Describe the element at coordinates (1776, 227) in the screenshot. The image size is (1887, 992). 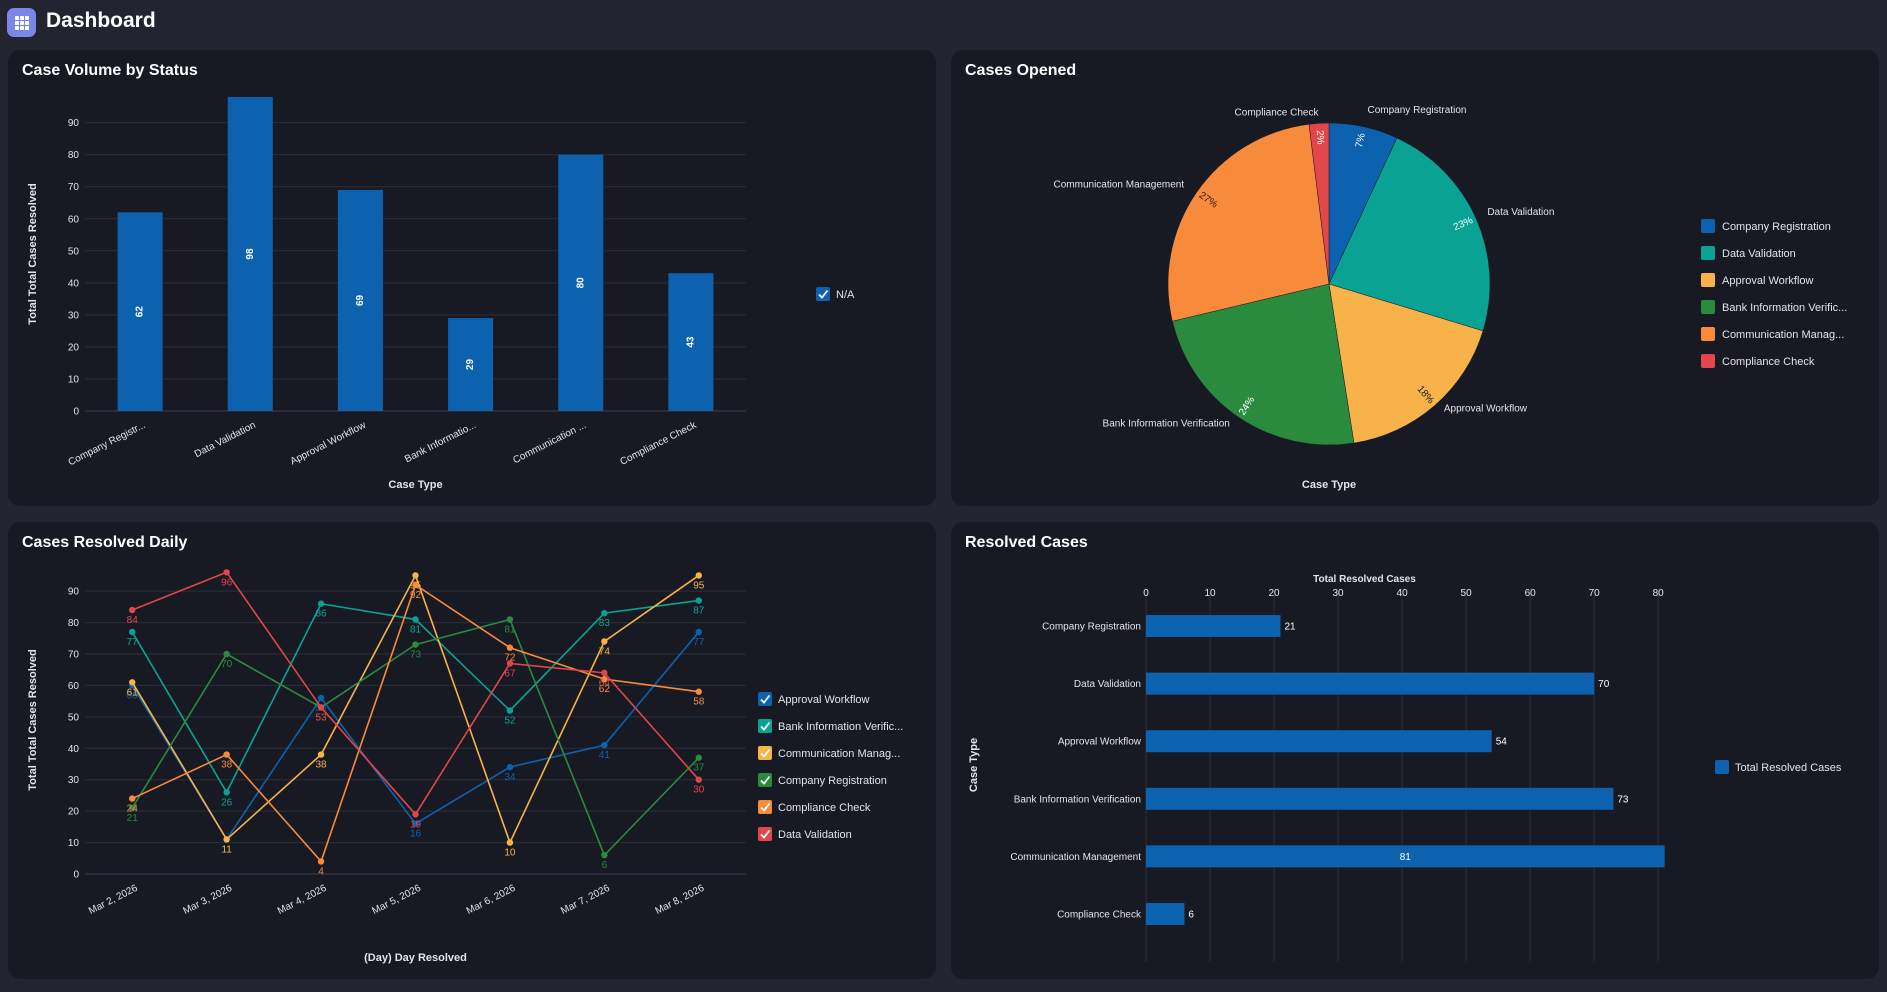
I see `legend-label: Company Registration` at that location.